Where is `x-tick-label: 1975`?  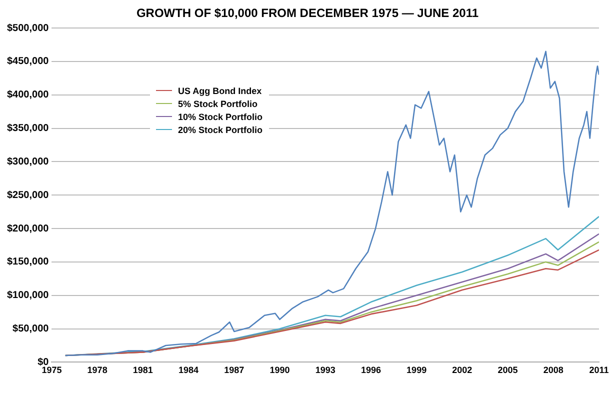
x-tick-label: 1975 is located at coordinates (52, 370).